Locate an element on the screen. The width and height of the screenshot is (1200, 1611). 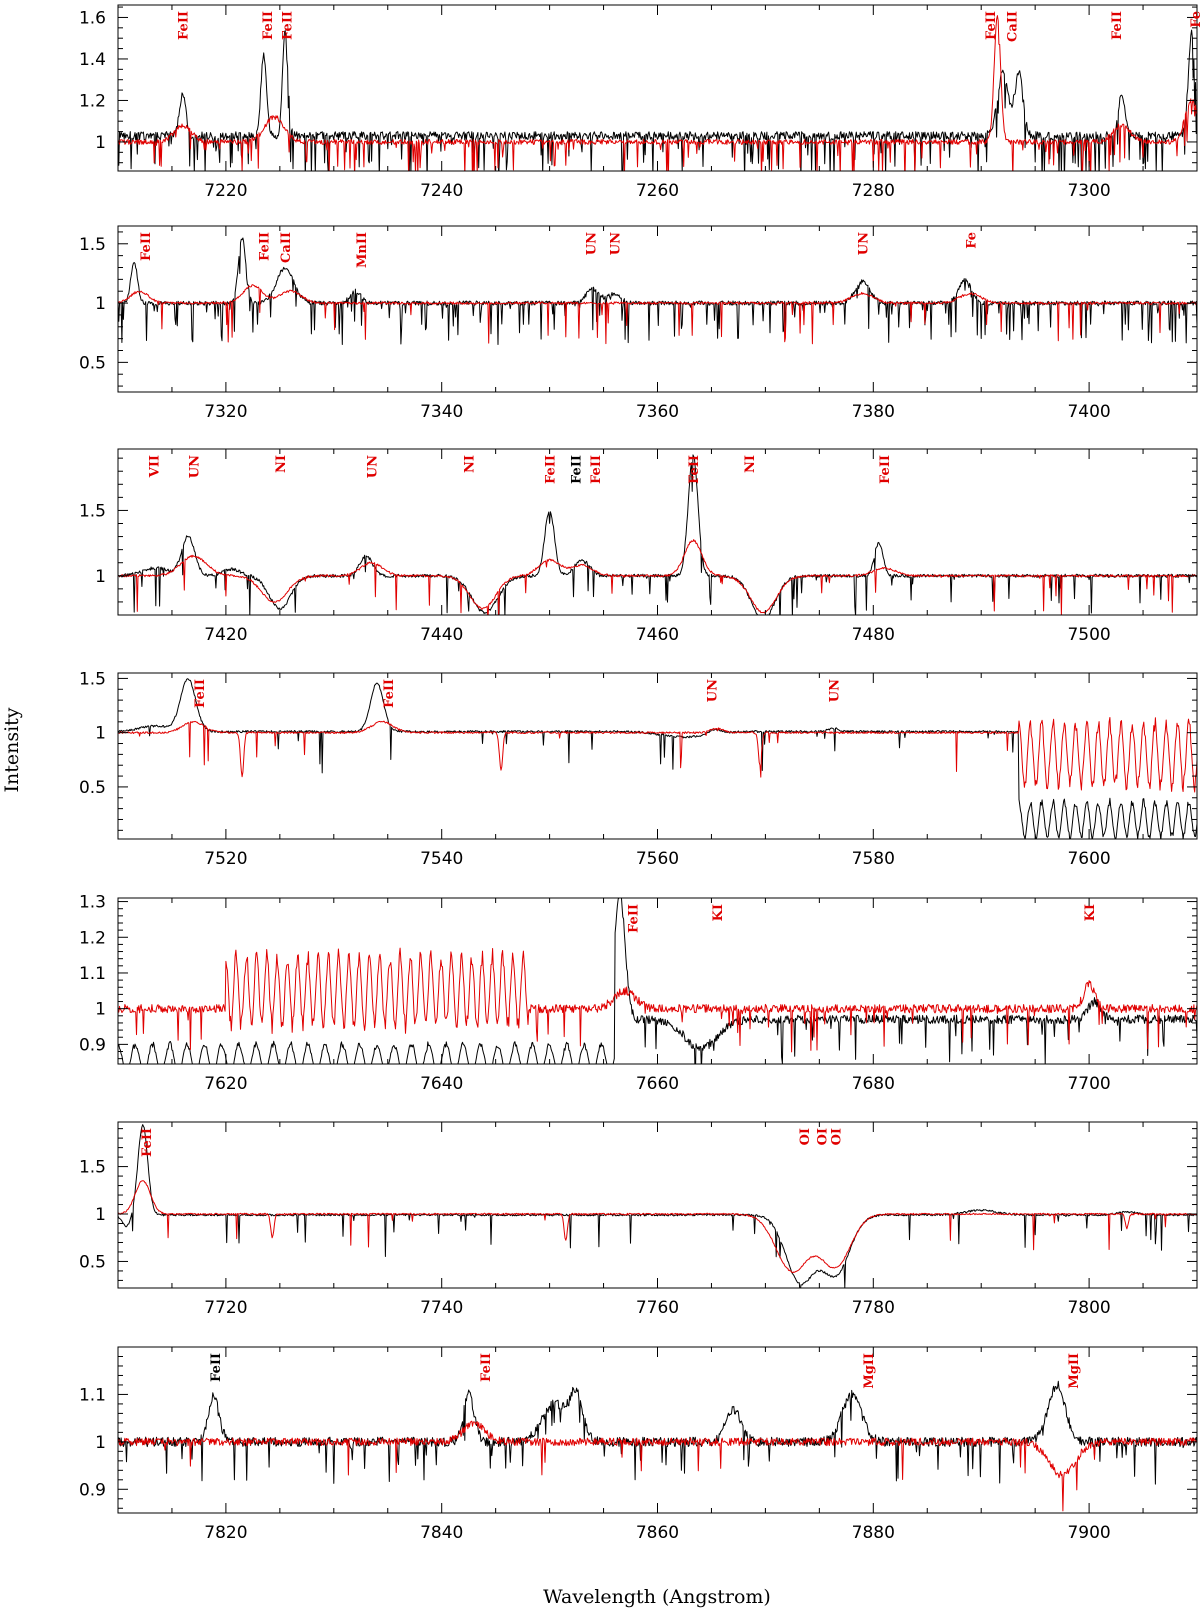
x-tick-label: 7500 is located at coordinates (1088, 635).